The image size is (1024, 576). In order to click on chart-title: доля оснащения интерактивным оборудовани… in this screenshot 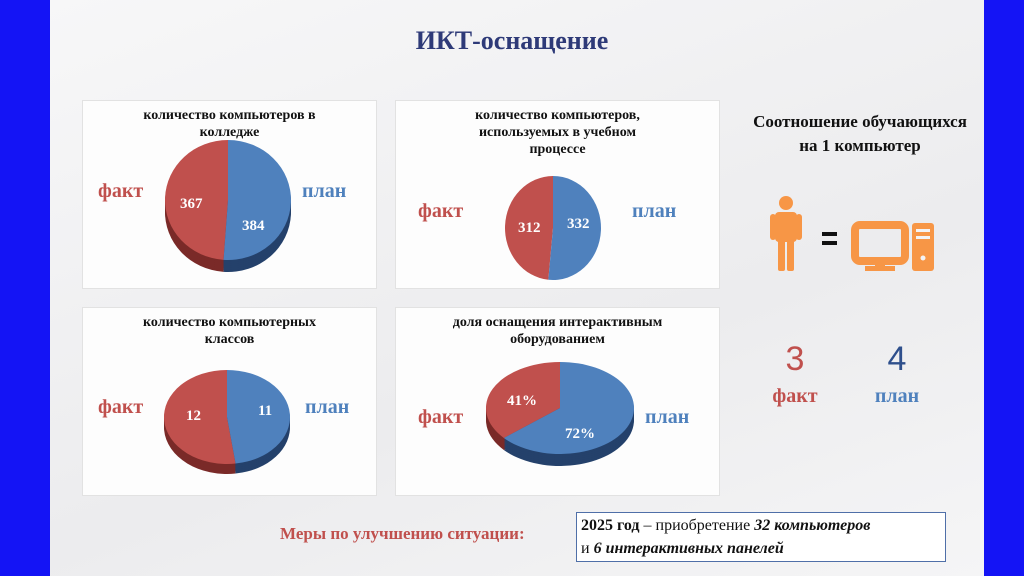, I will do `click(557, 331)`.